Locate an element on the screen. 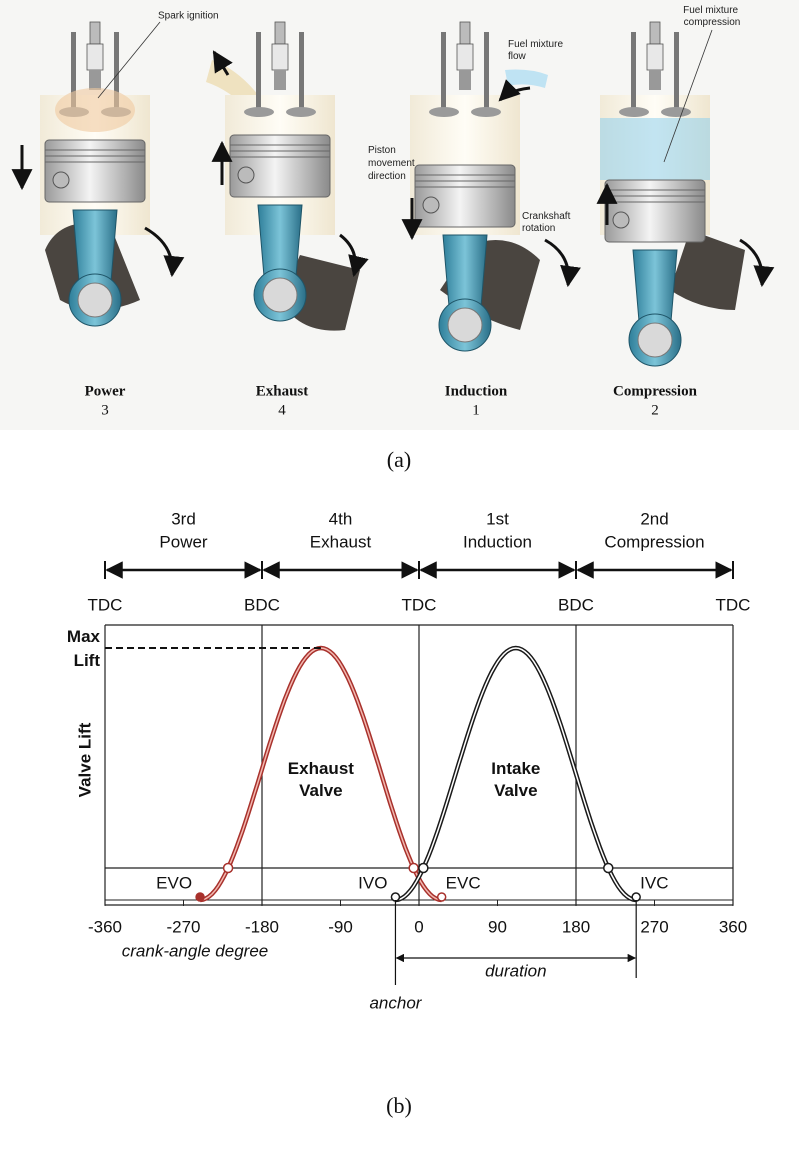 Image resolution: width=799 pixels, height=1156 pixels. x-tick-label: 180 is located at coordinates (576, 926).